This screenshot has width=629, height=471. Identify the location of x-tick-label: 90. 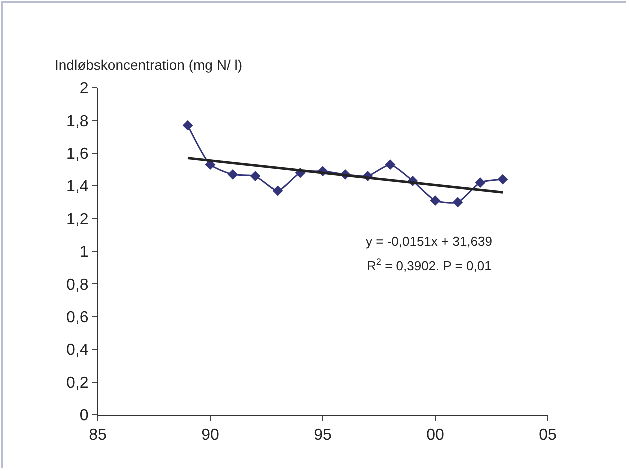
(211, 435).